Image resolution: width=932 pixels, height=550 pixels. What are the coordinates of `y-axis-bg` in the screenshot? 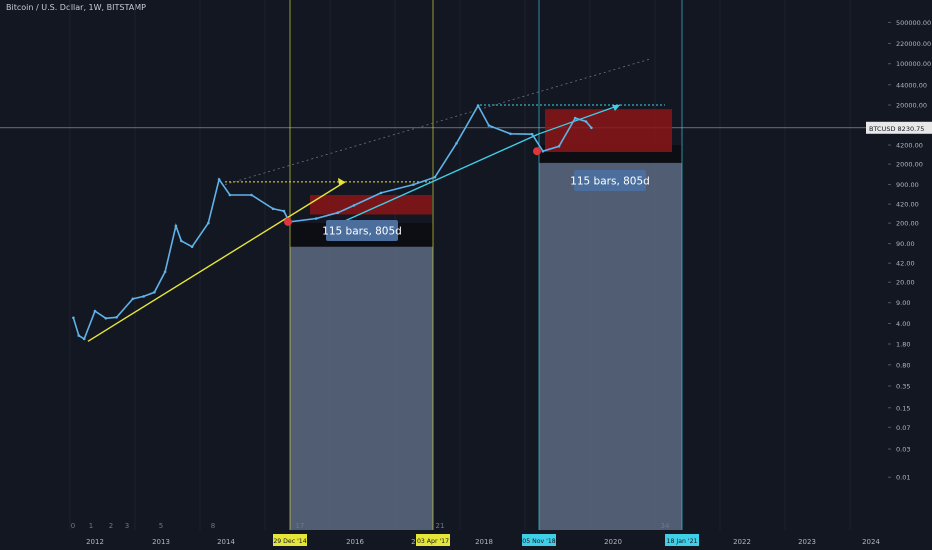 It's located at (910, 275).